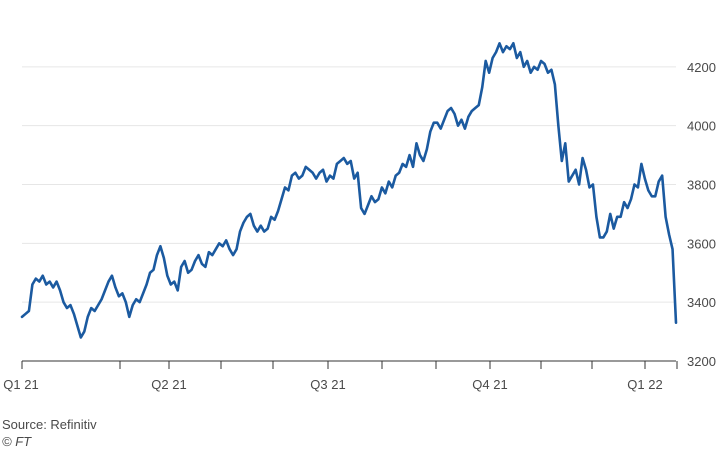 This screenshot has width=727, height=451. What do you see at coordinates (701, 214) in the screenshot?
I see `y-axis: 3200 3400 3600 3800 4000 4200` at bounding box center [701, 214].